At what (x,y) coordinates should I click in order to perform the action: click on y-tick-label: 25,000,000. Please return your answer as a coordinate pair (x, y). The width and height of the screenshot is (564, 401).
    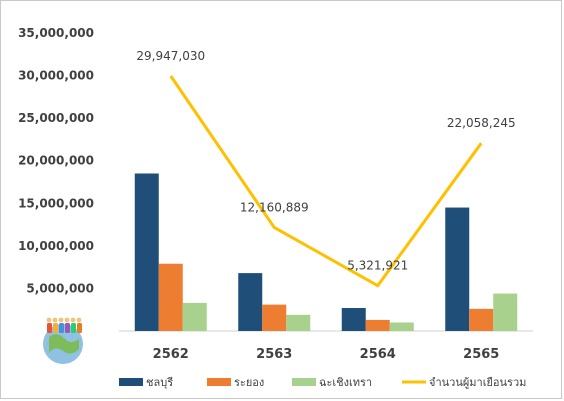
    Looking at the image, I should click on (56, 118).